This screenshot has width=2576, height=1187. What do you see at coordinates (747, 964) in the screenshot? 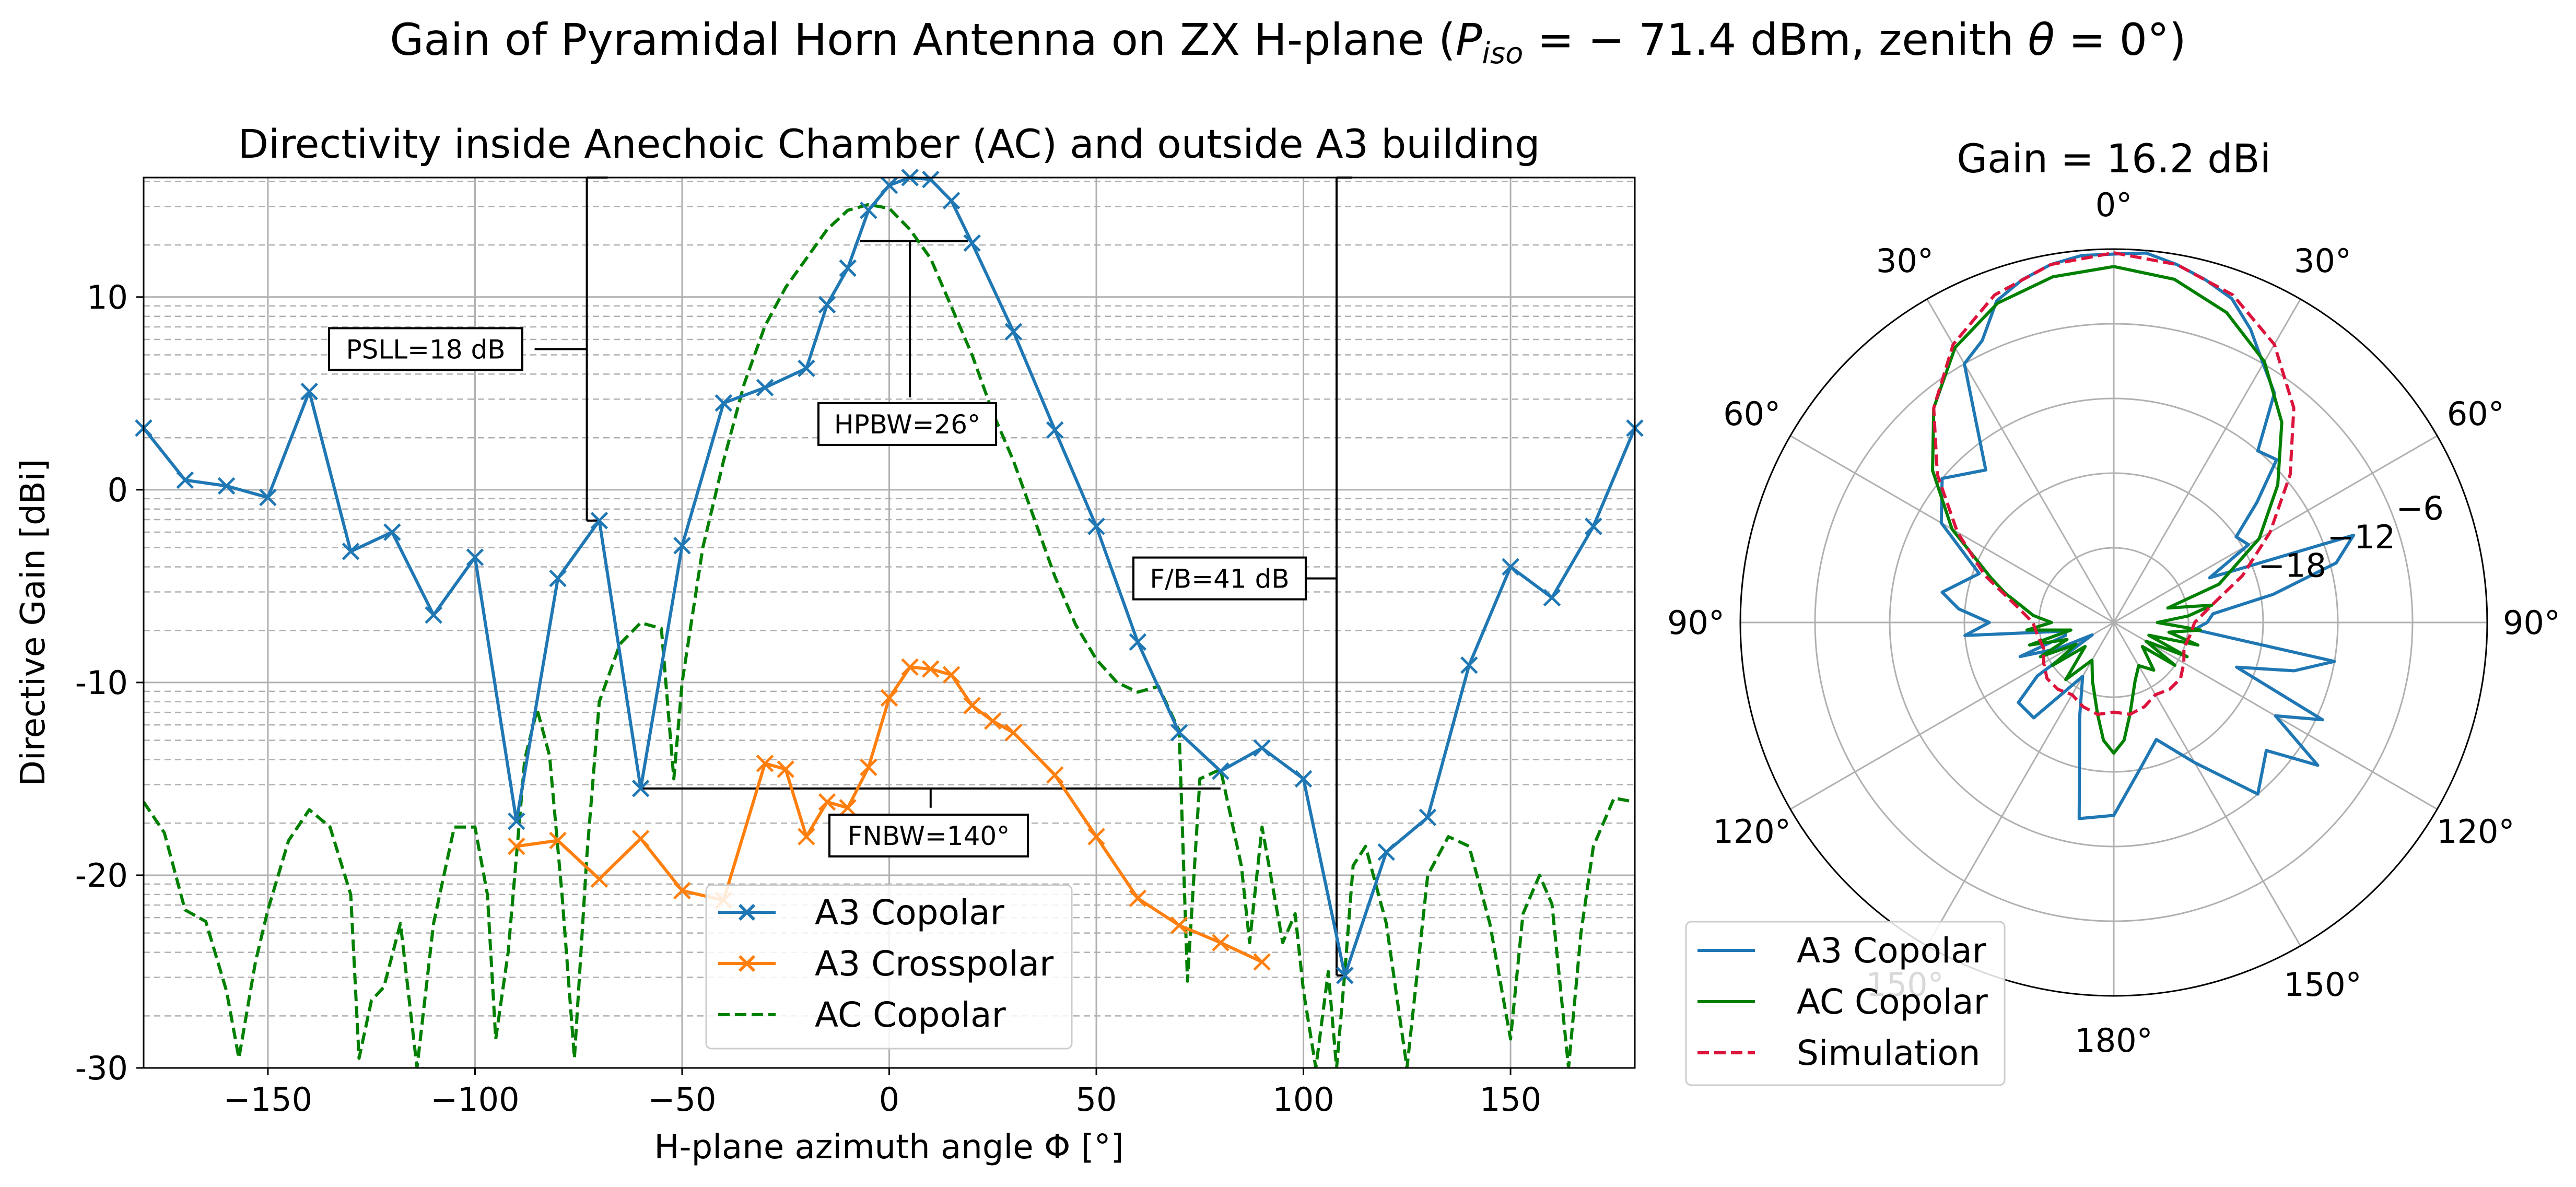
I see `legend-marker-a3-crosspolar` at bounding box center [747, 964].